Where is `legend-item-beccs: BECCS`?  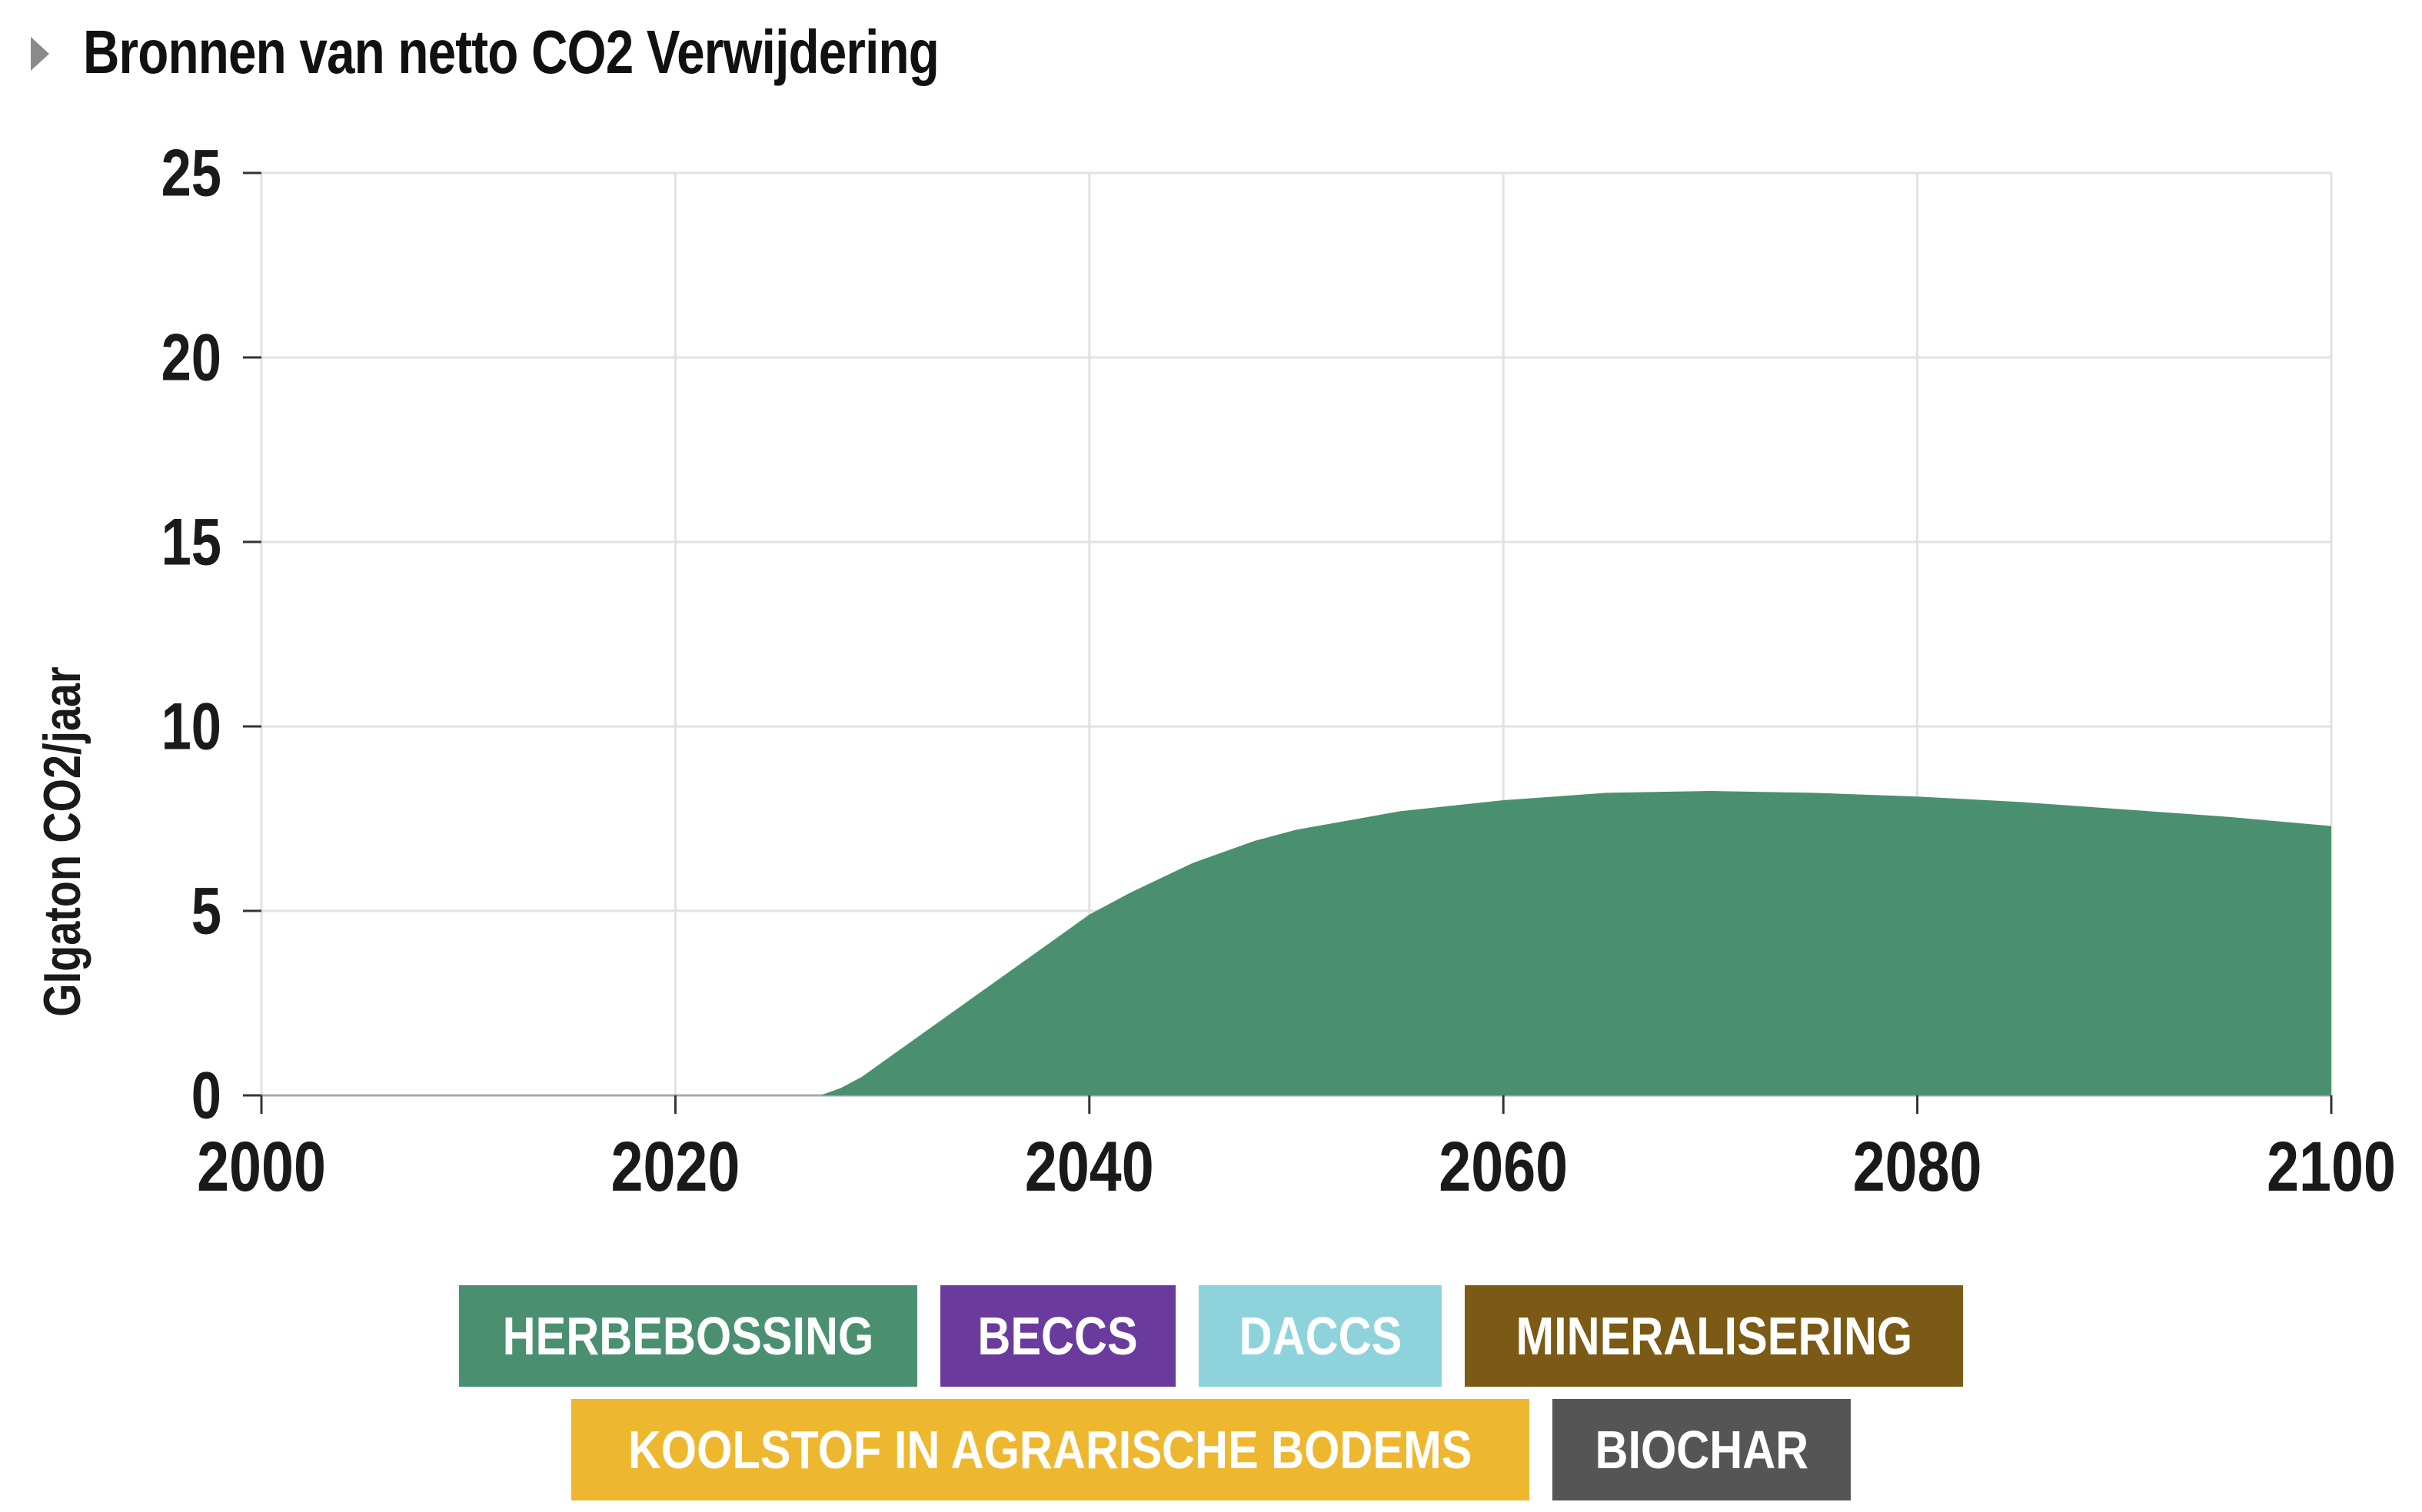 legend-item-beccs: BECCS is located at coordinates (1058, 1336).